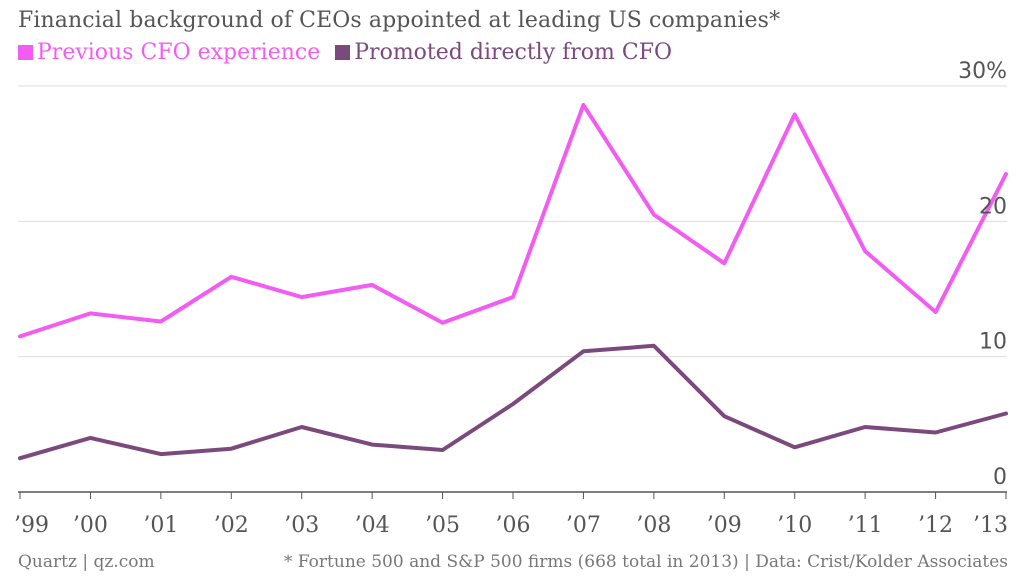  What do you see at coordinates (982, 274) in the screenshot?
I see `y-axis-labels: 0 10 20 30%` at bounding box center [982, 274].